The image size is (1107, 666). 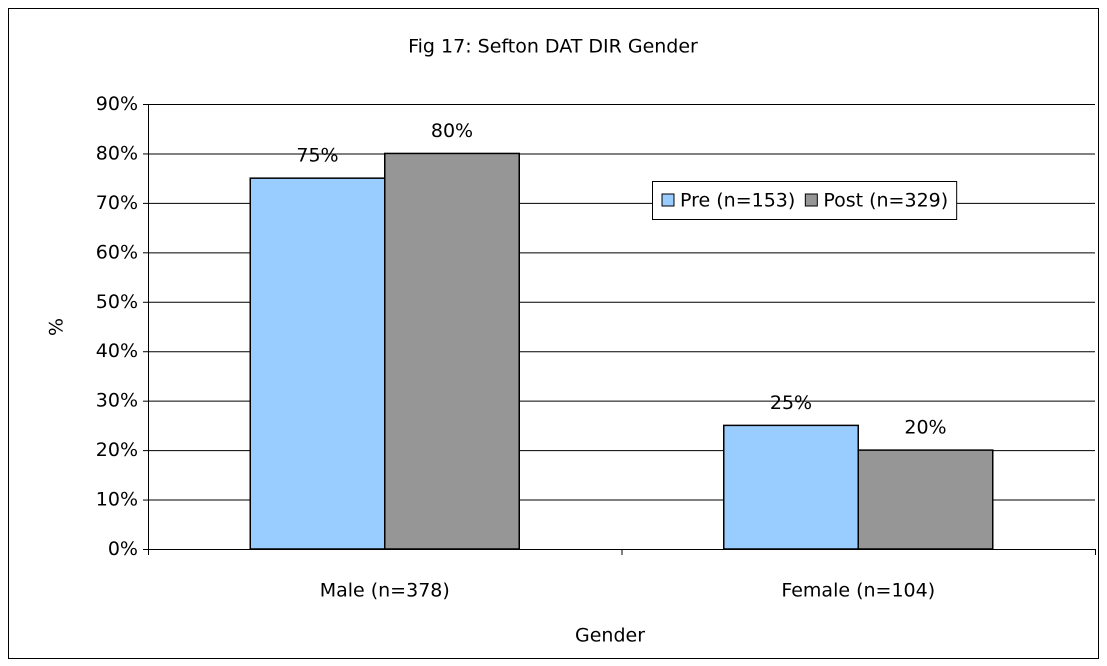 What do you see at coordinates (925, 428) in the screenshot?
I see `data-label: 20%` at bounding box center [925, 428].